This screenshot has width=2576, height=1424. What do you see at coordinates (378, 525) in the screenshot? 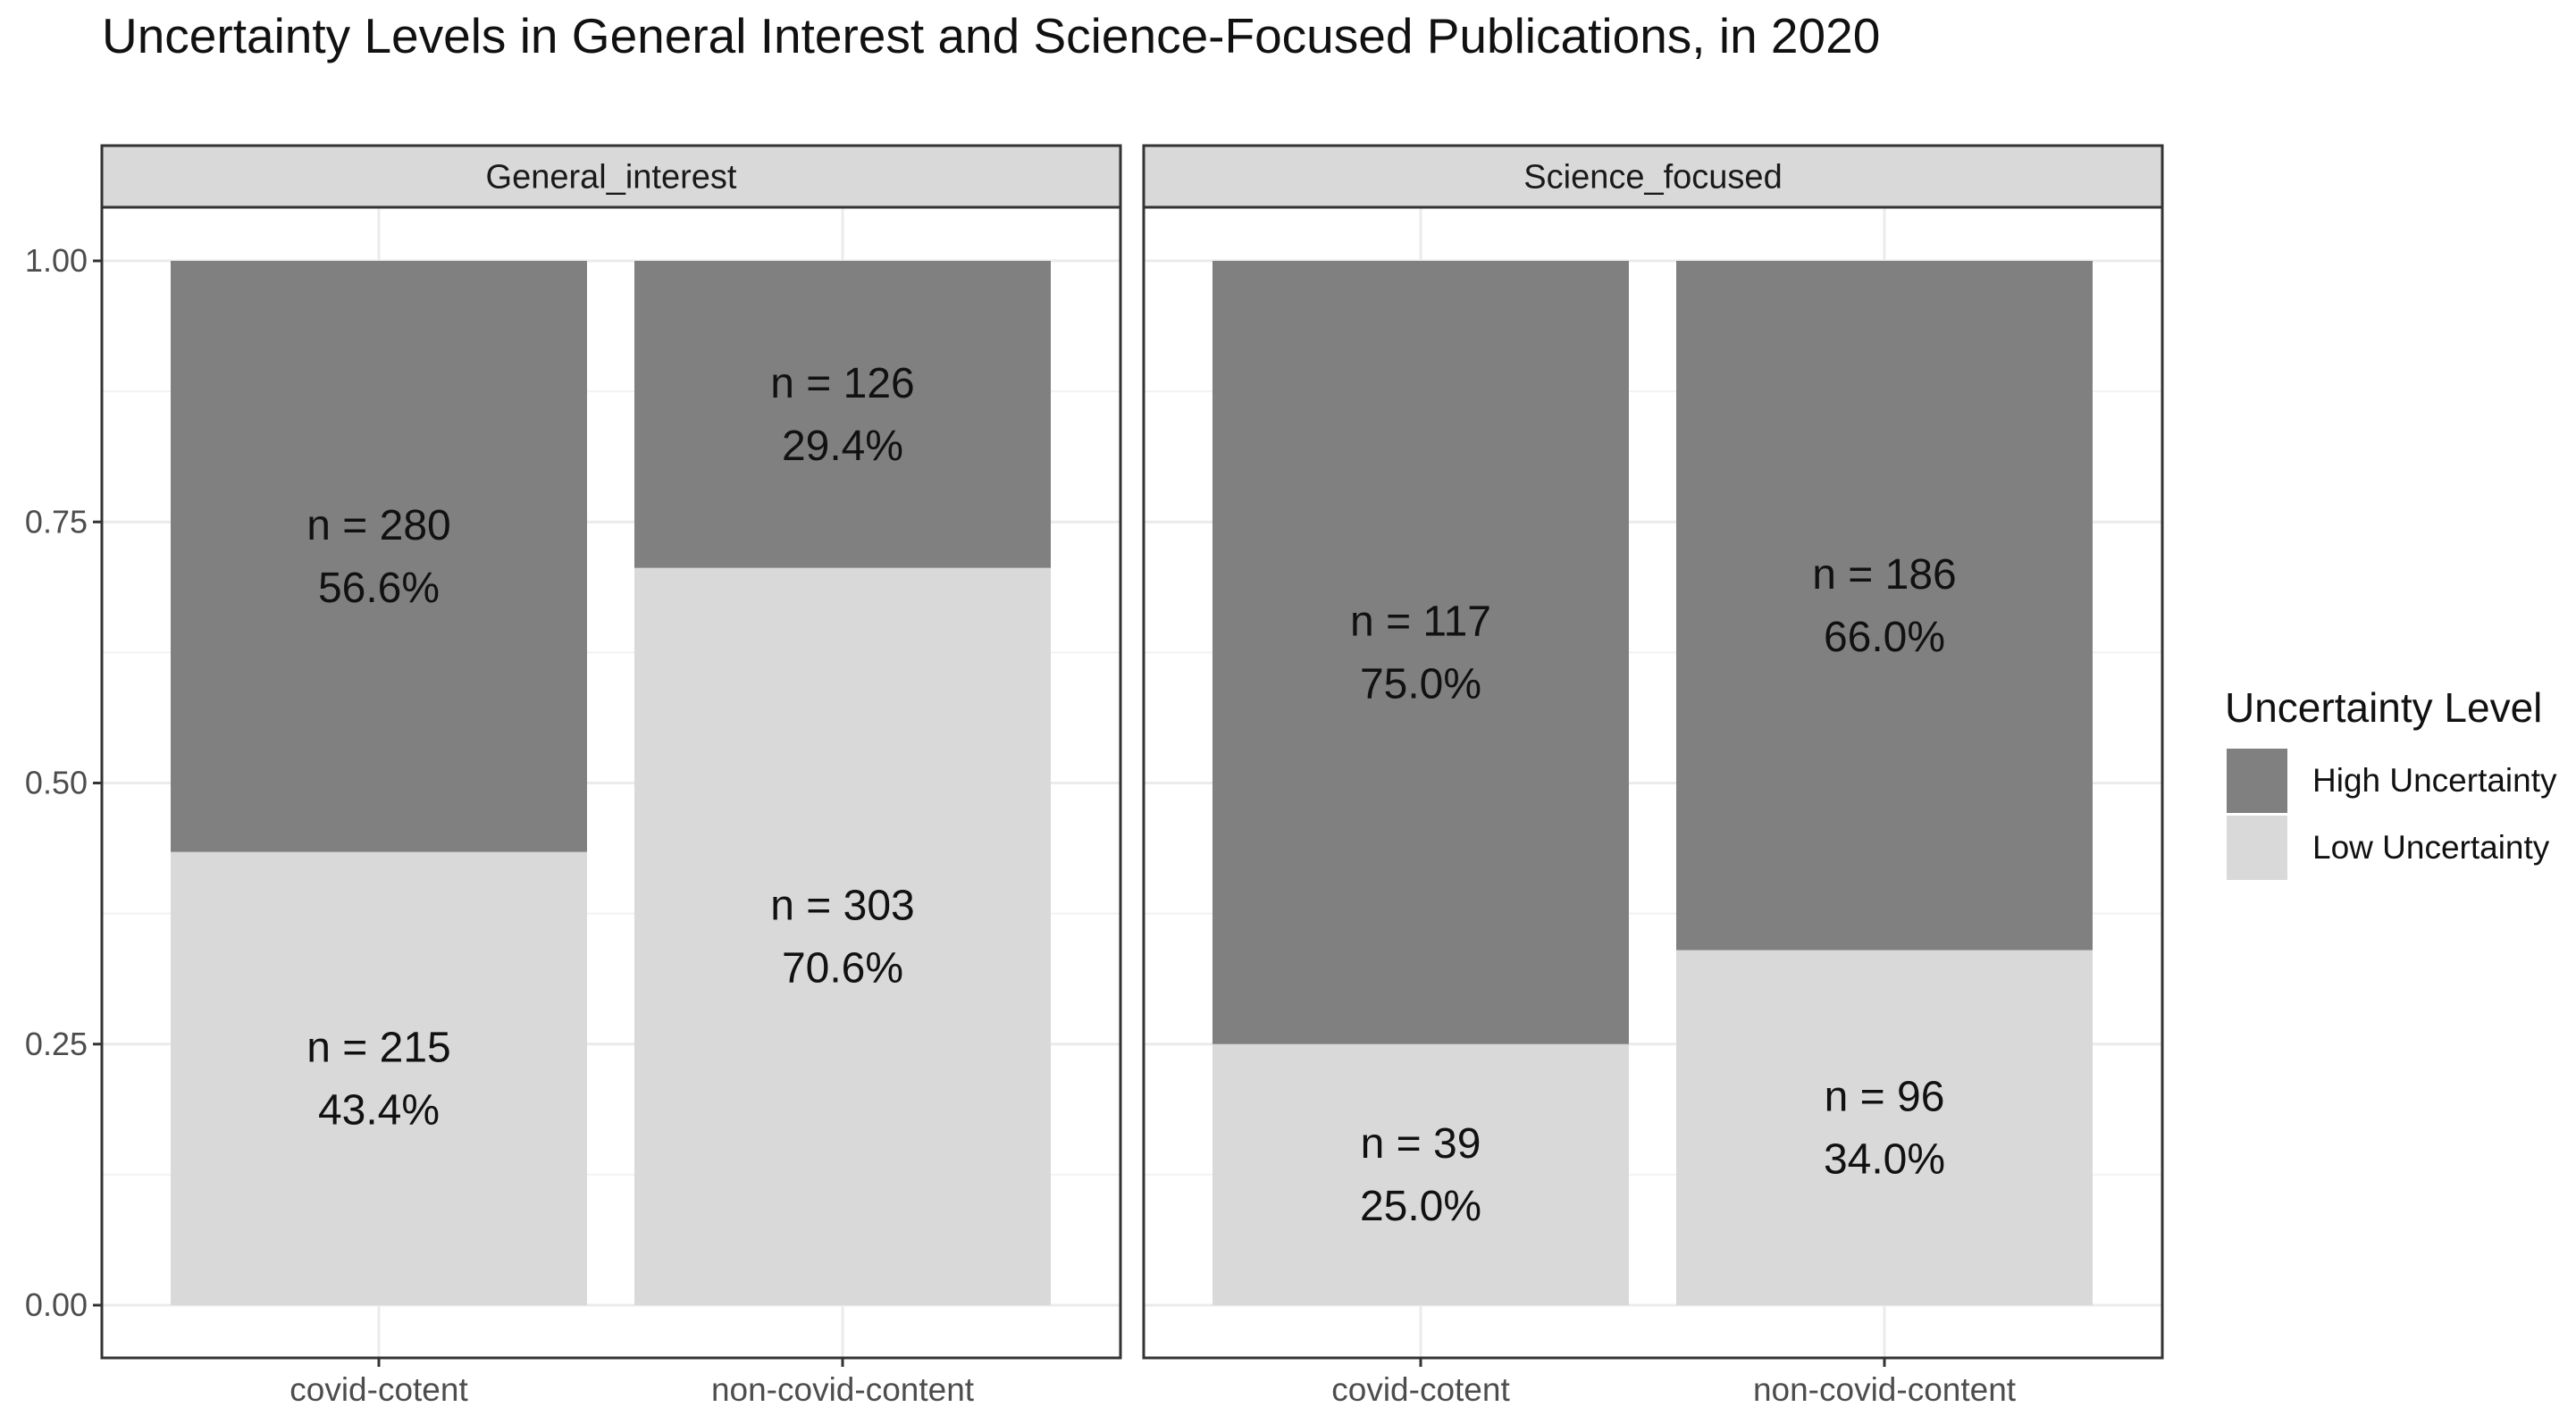
I see `data-label-count: n = 280` at bounding box center [378, 525].